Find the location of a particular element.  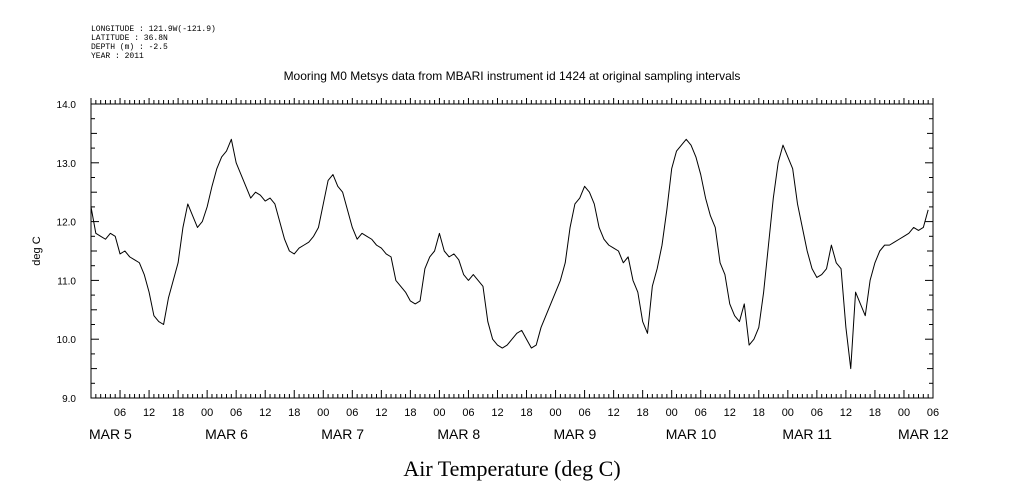

x-day-label: MAR 11 is located at coordinates (807, 434).